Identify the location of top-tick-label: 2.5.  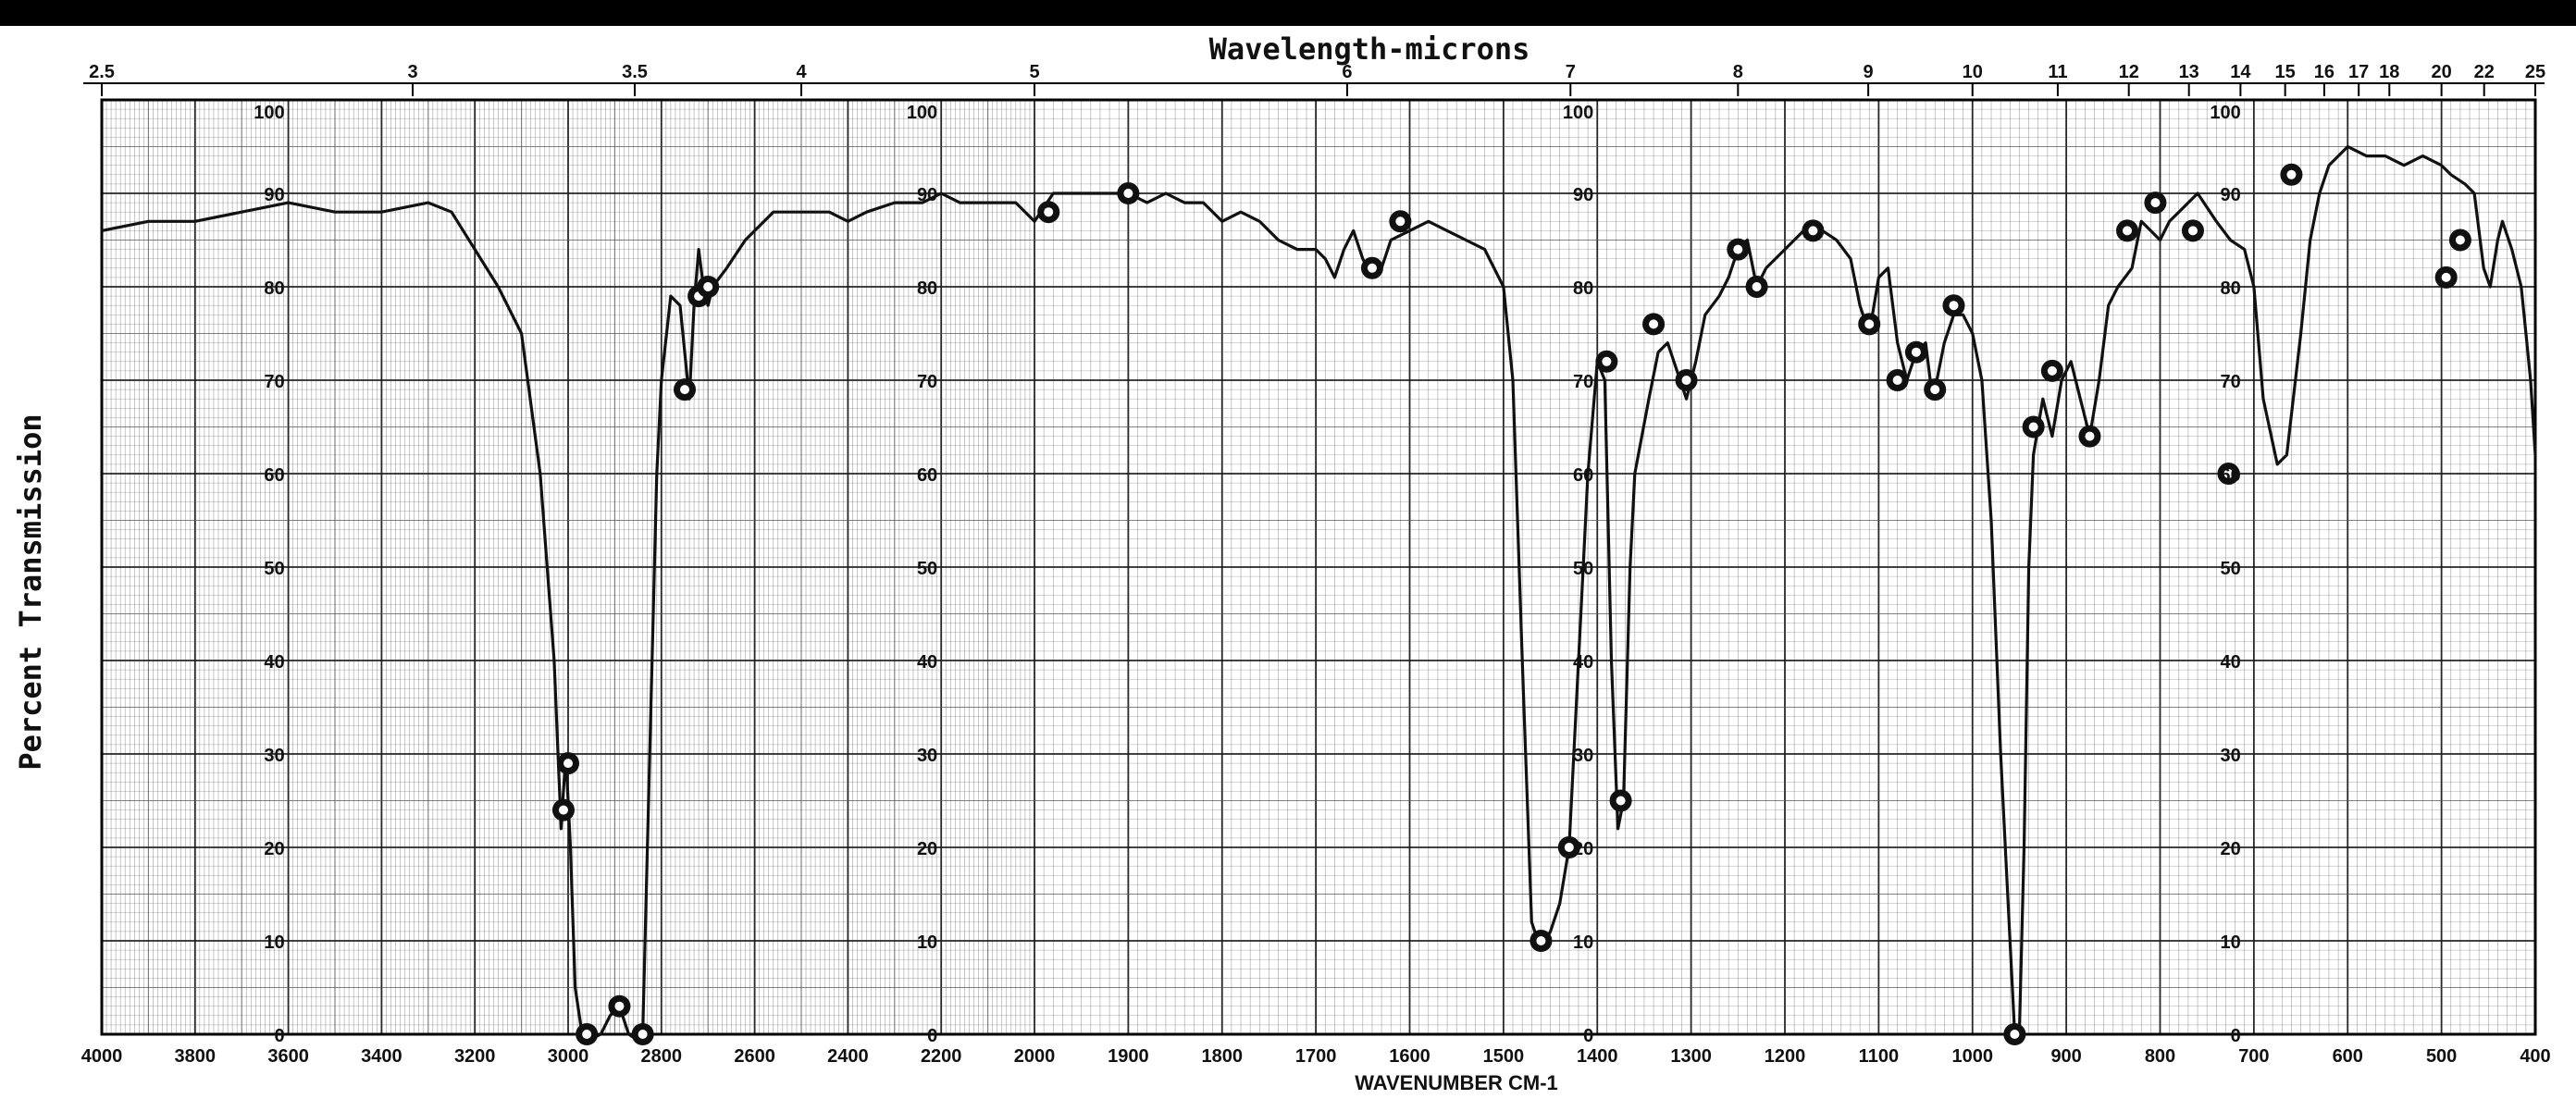
(102, 72).